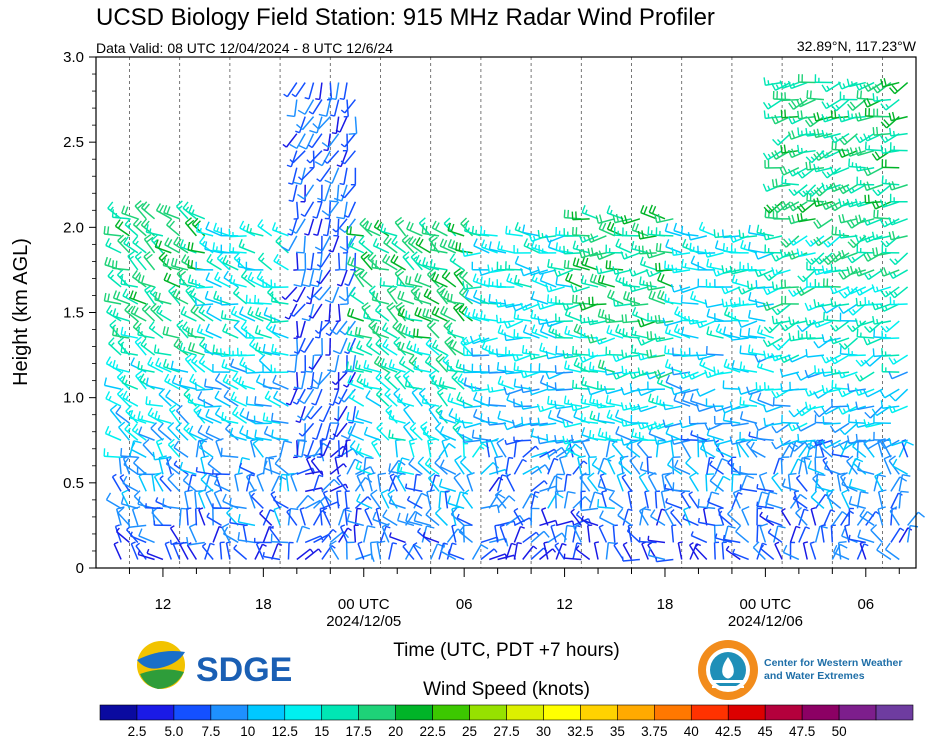 The image size is (927, 747). Describe the element at coordinates (174, 731) in the screenshot. I see `colorbar-tick-label: 5.0` at that location.